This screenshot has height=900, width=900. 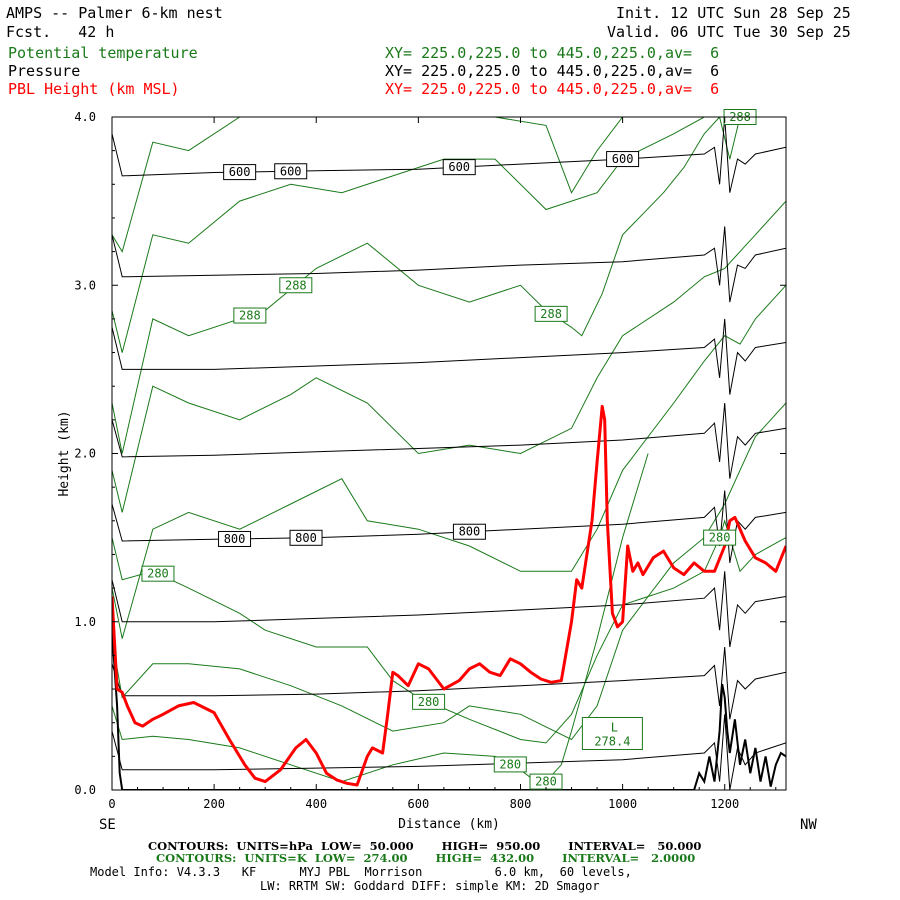 I want to click on field-xy-pbl-height: XY= 225.0,225.0 to 445.0,225.0,av= 6, so click(x=552, y=89).